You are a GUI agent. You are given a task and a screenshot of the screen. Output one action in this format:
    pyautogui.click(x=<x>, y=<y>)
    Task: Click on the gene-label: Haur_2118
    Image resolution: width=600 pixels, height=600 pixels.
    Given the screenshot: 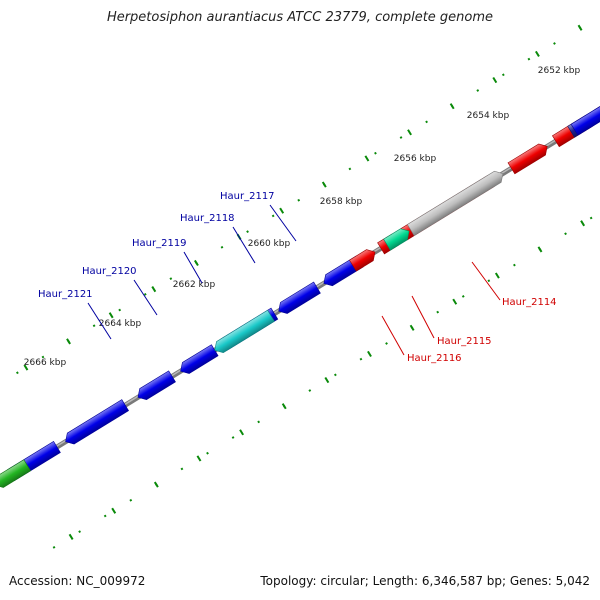 What is the action you would take?
    pyautogui.click(x=207, y=218)
    